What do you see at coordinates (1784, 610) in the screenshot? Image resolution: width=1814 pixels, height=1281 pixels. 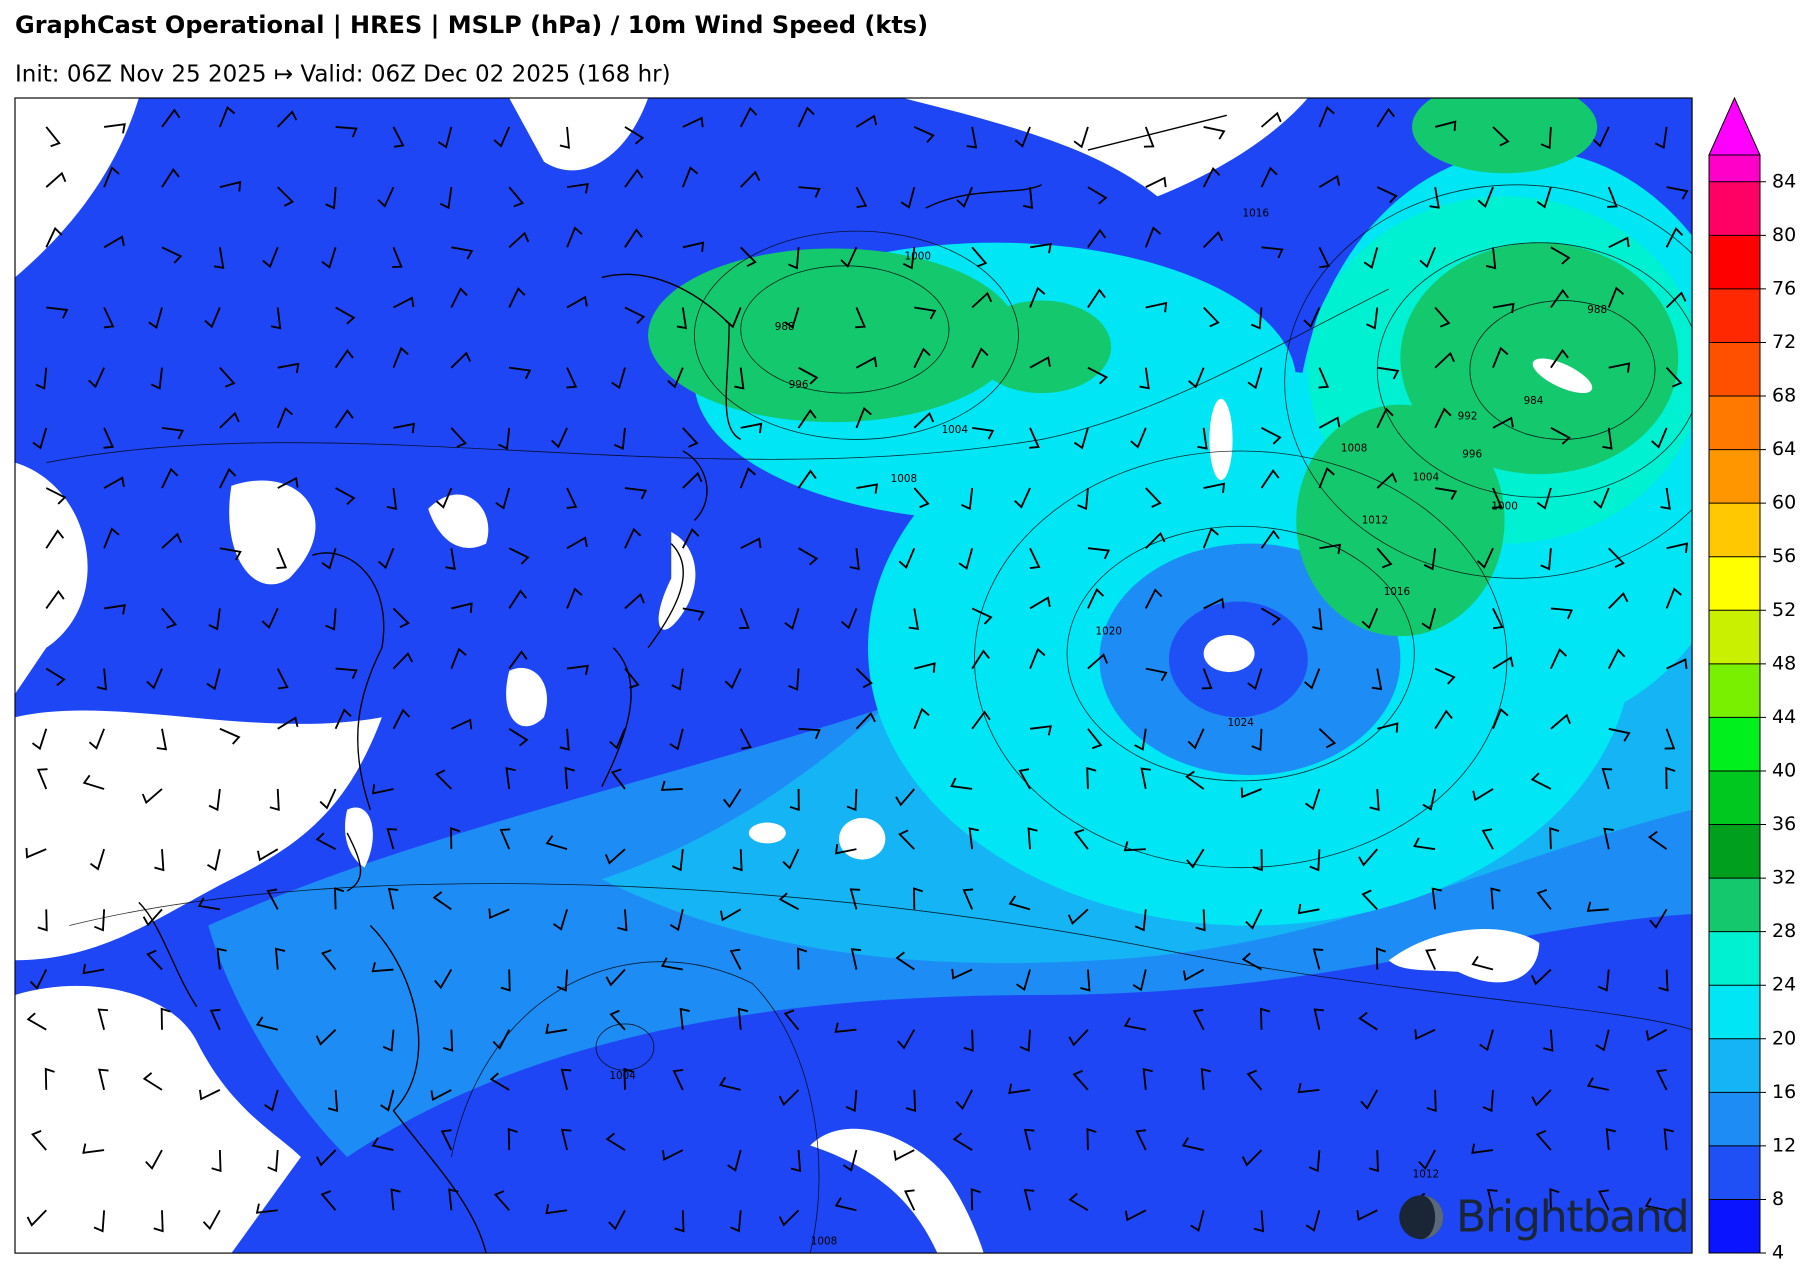 I see `colorbar-tick-label: 52` at bounding box center [1784, 610].